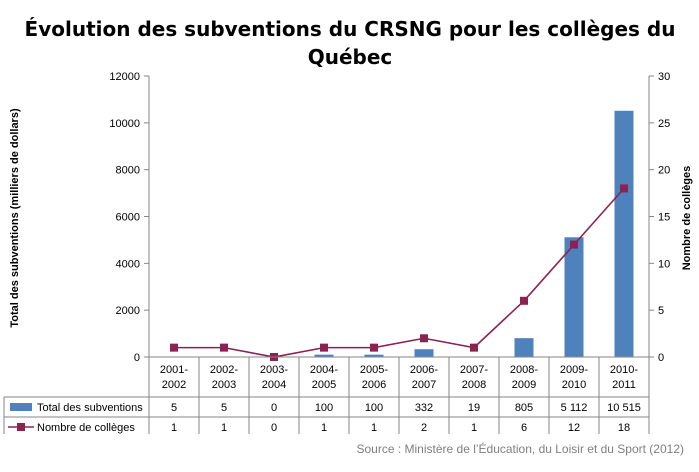 The image size is (699, 472). I want to click on right-y-axis: 0 5 10 15 20 25 30, so click(659, 217).